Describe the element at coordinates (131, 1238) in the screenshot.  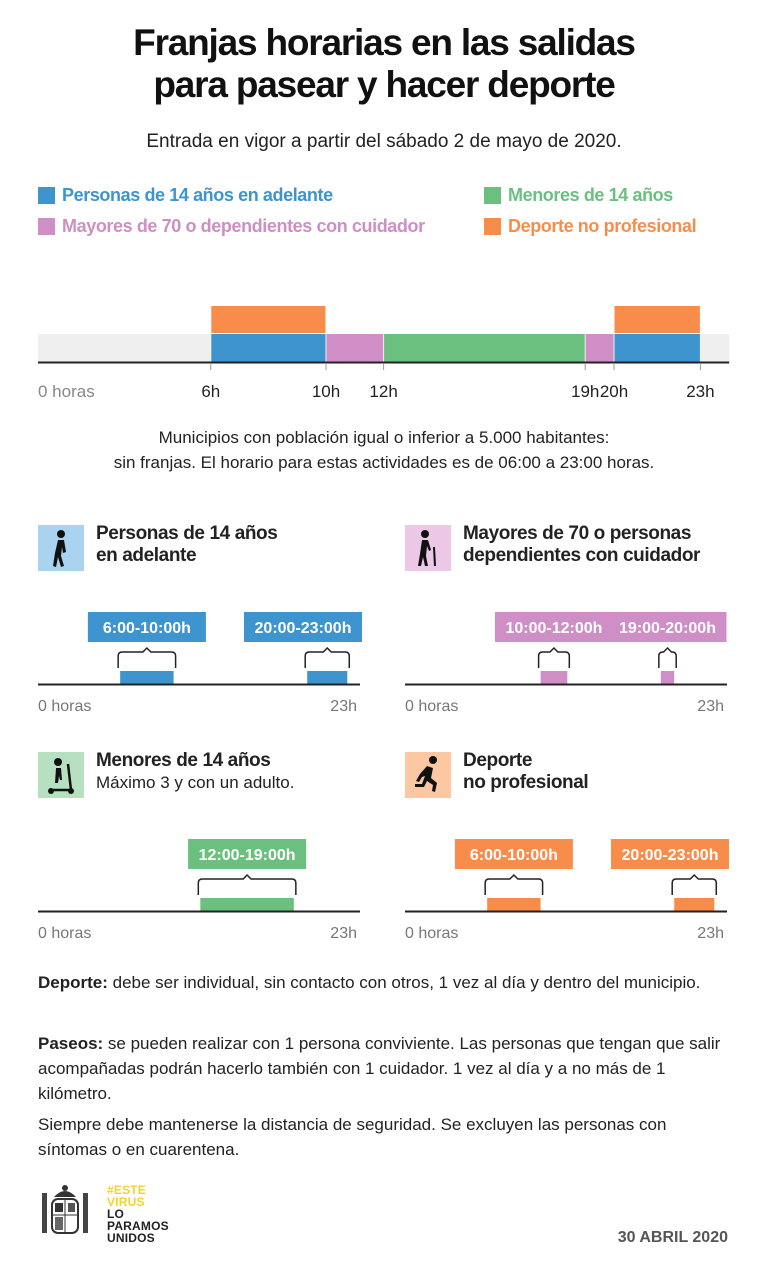
I see `slogan-line: UNIDOS` at that location.